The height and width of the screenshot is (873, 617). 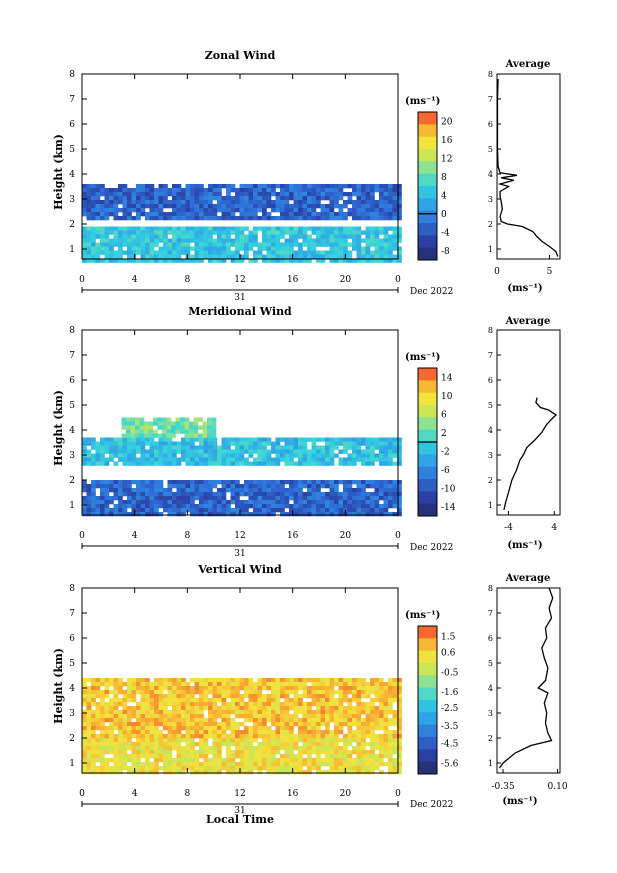 I want to click on colorbar-tick-label: -2.5, so click(x=450, y=709).